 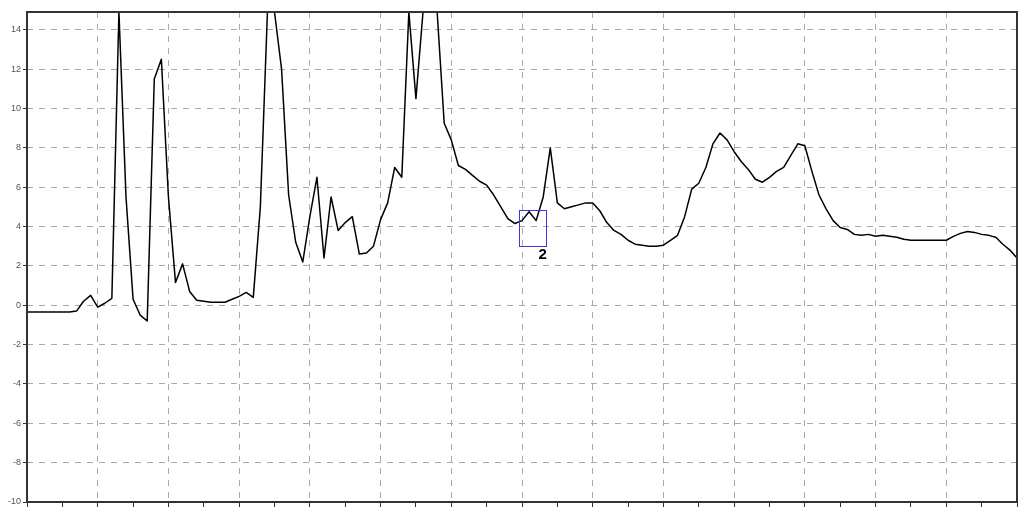 I want to click on y-tick-label: 8, so click(x=18, y=147).